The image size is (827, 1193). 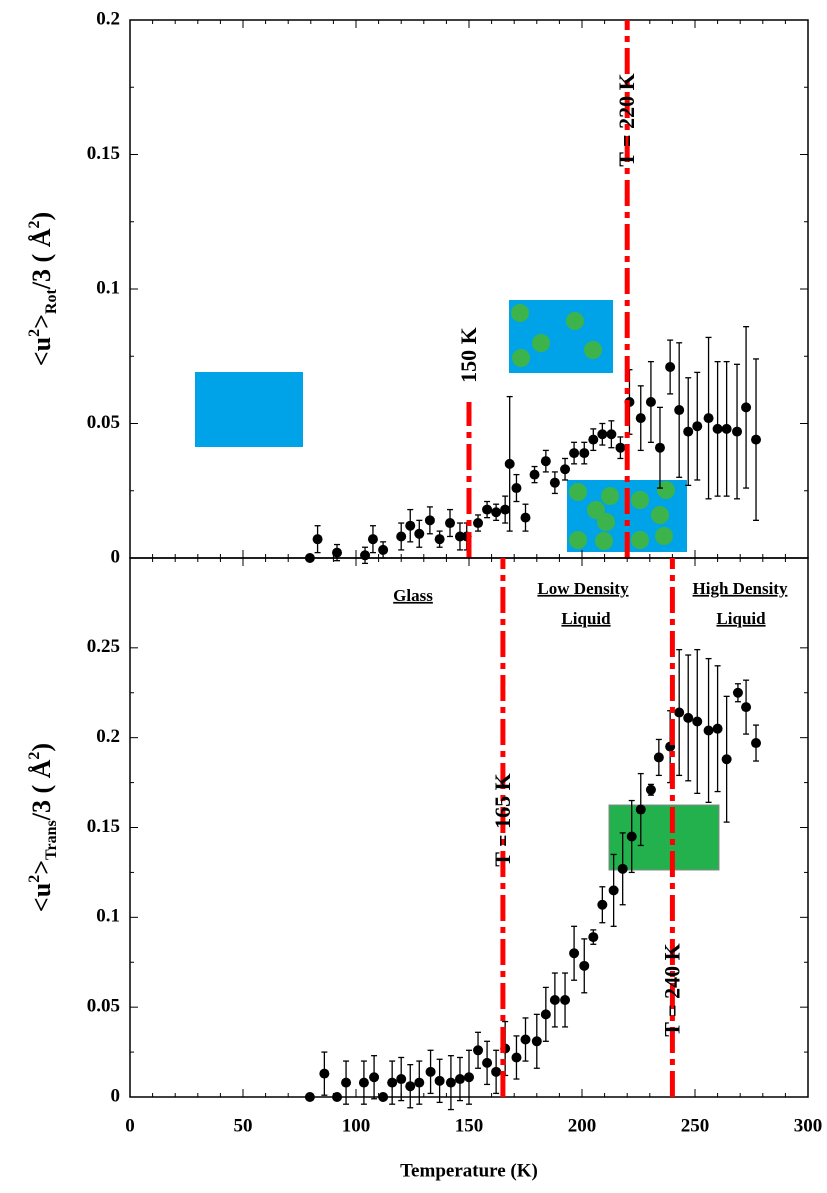 I want to click on region-label: Glass, so click(x=413, y=595).